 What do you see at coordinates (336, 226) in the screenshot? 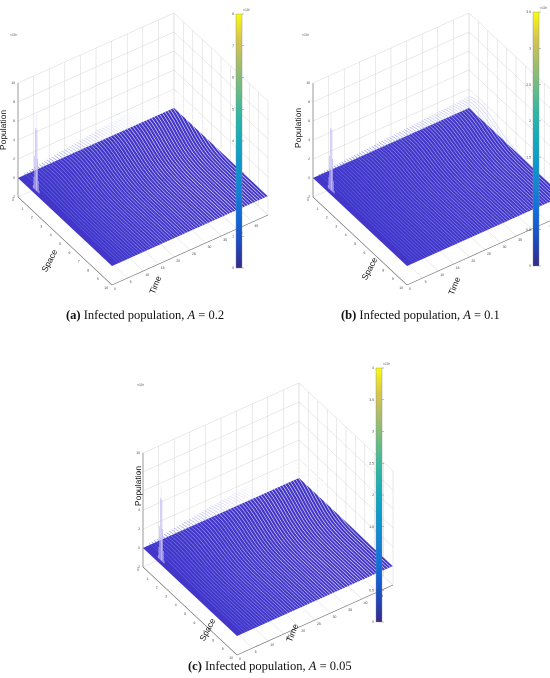
I see `space-tick-label: 3` at bounding box center [336, 226].